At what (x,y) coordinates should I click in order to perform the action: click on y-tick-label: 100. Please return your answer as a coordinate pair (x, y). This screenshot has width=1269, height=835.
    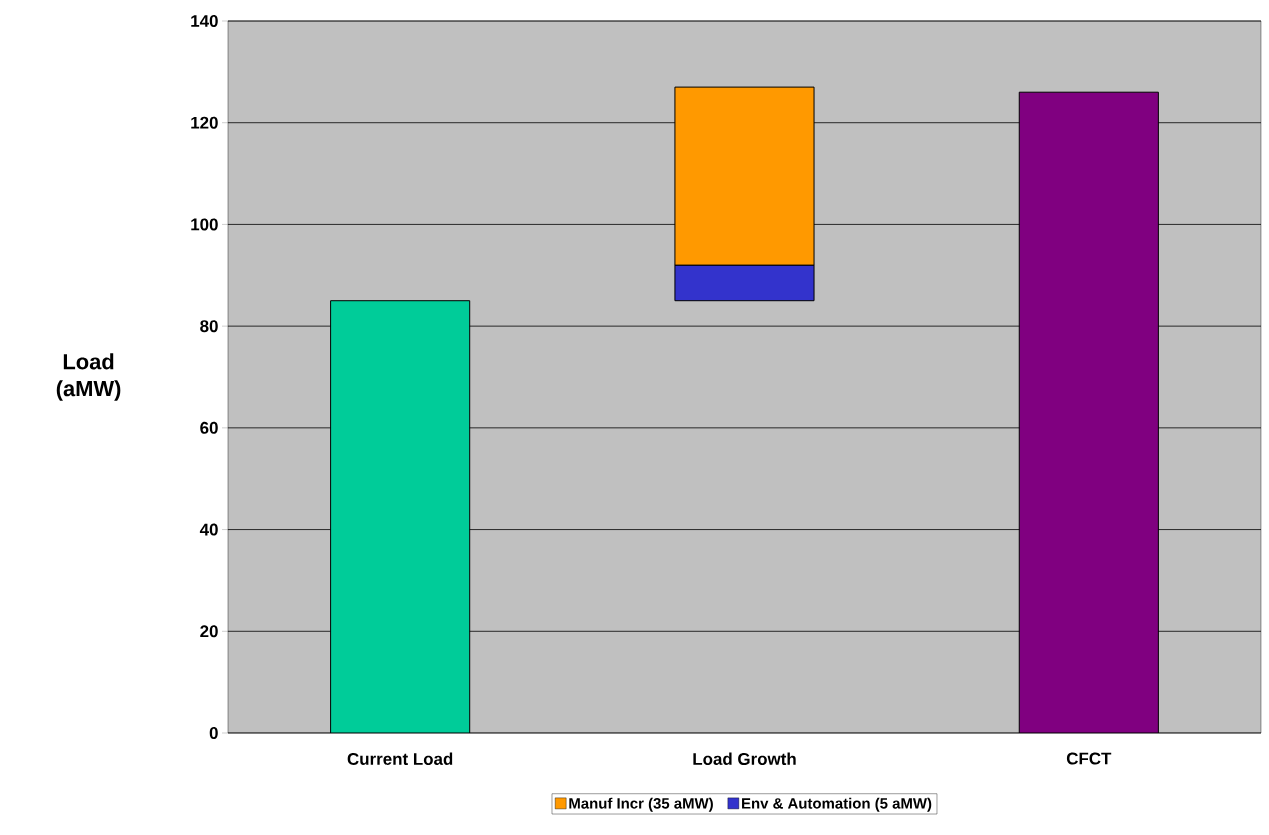
    Looking at the image, I should click on (204, 224).